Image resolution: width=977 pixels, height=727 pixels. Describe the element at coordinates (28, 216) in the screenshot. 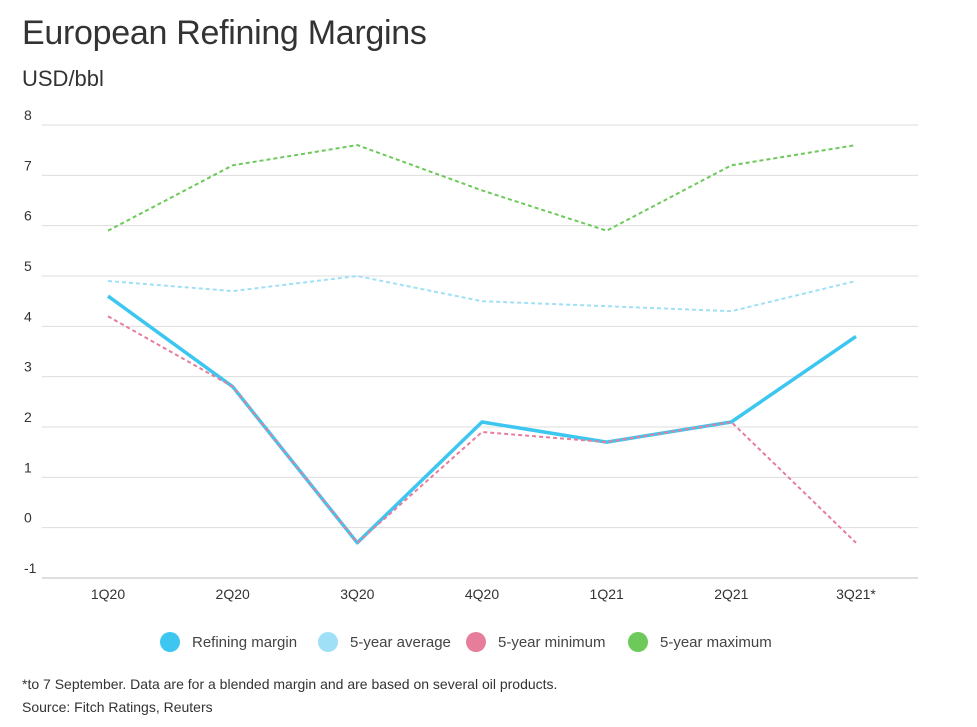

I see `y-tick-label: 6` at that location.